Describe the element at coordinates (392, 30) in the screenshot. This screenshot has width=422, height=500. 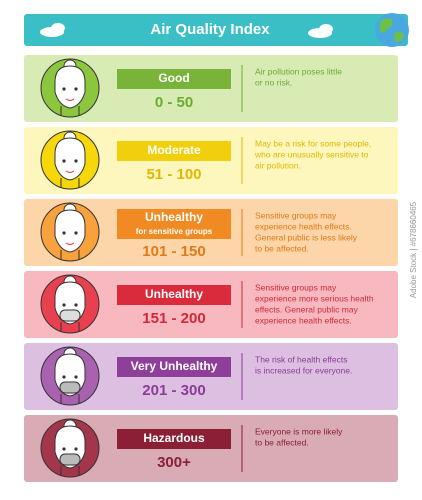
I see `globe-icon` at that location.